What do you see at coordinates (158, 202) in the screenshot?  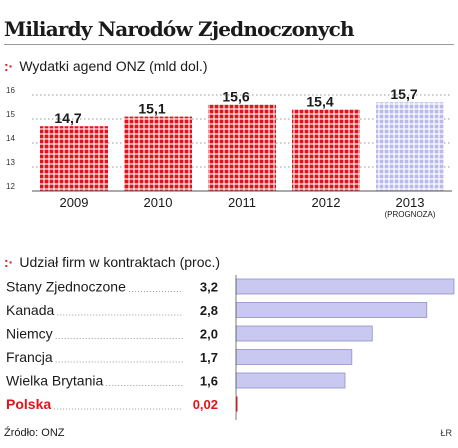 I see `x-tick-label: 2010` at bounding box center [158, 202].